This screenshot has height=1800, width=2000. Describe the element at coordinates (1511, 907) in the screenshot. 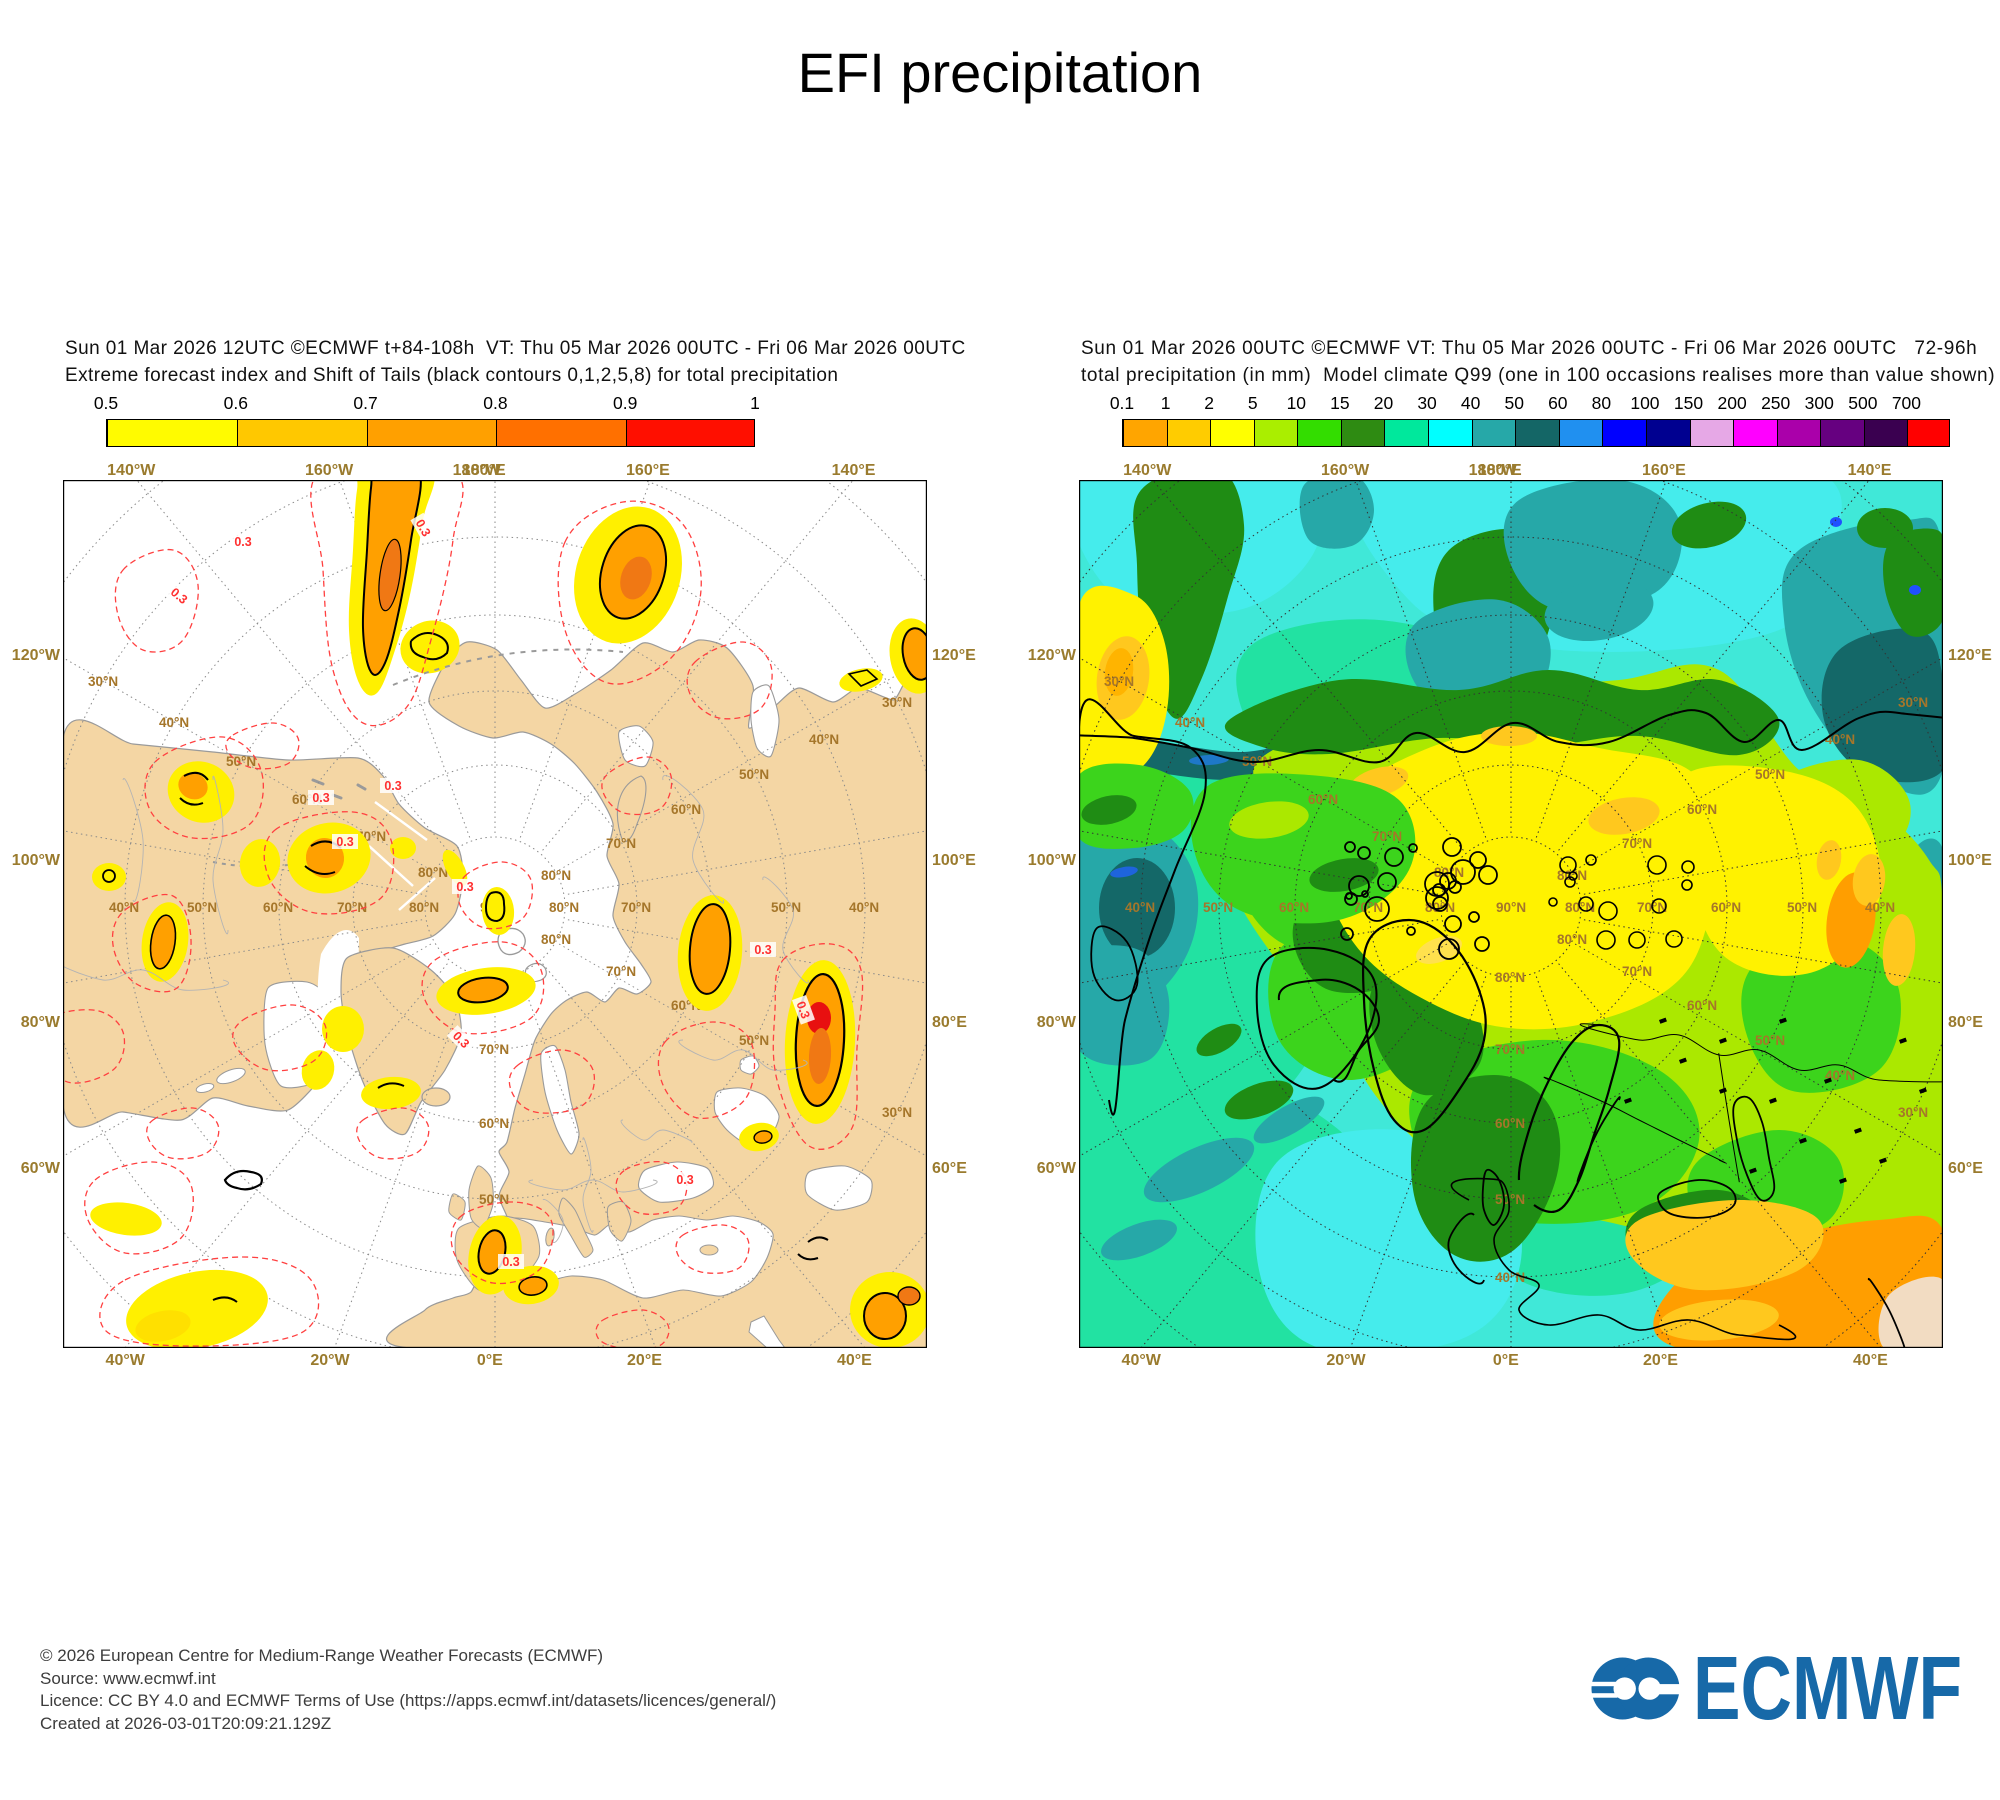

I see `svg-text: 90°N` at that location.